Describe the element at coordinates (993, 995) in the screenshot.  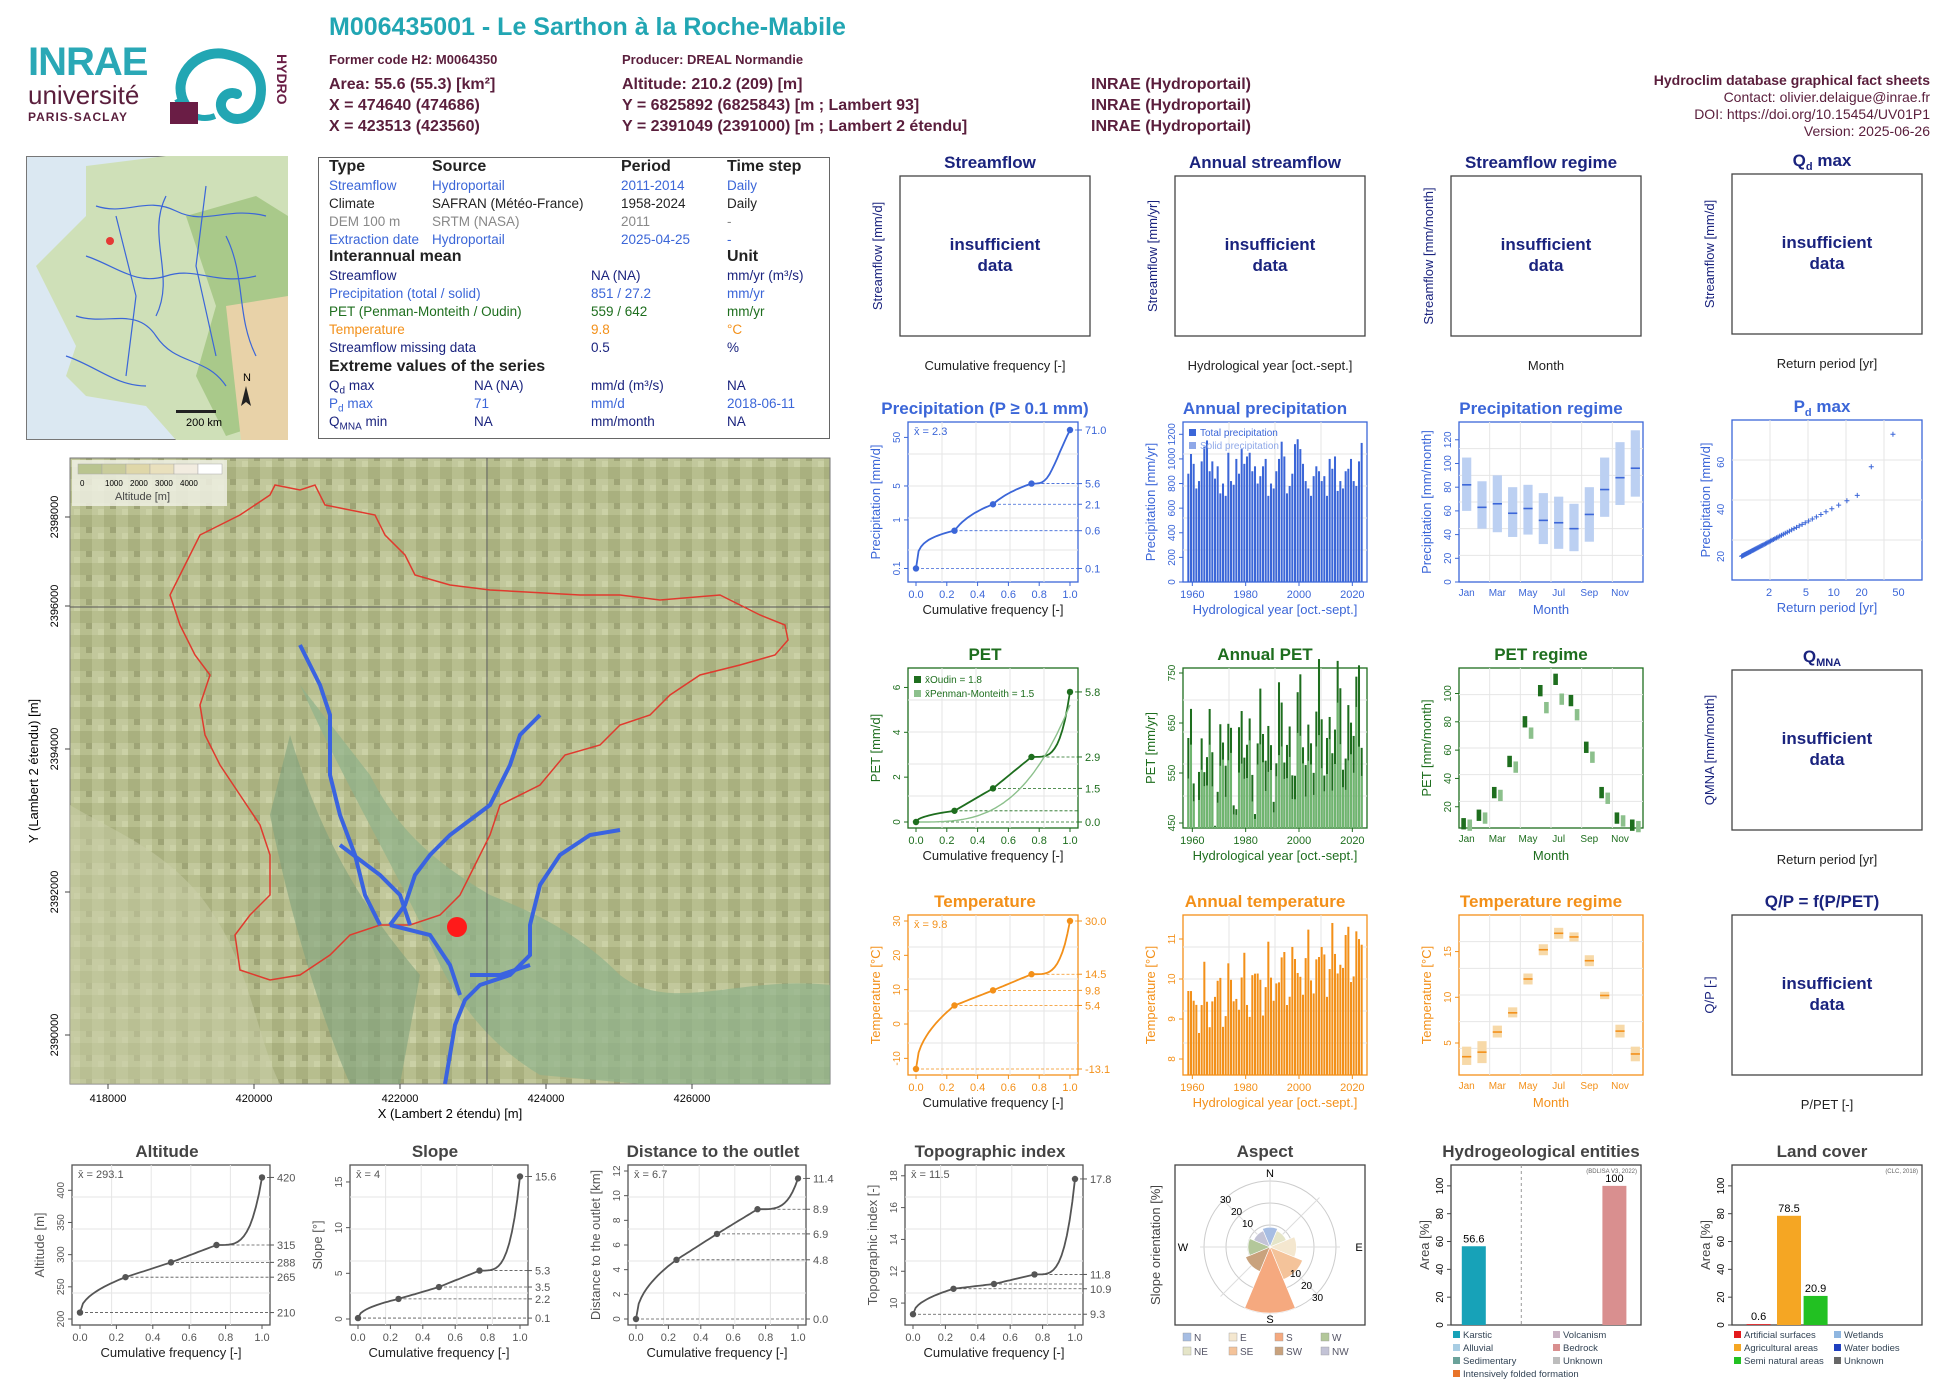
I see `plot-frame` at that location.